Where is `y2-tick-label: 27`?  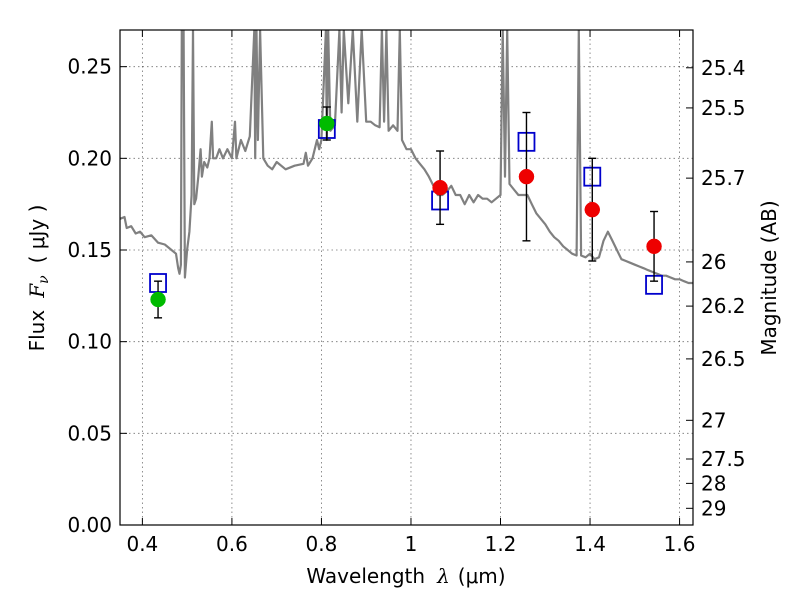 y2-tick-label: 27 is located at coordinates (713, 420).